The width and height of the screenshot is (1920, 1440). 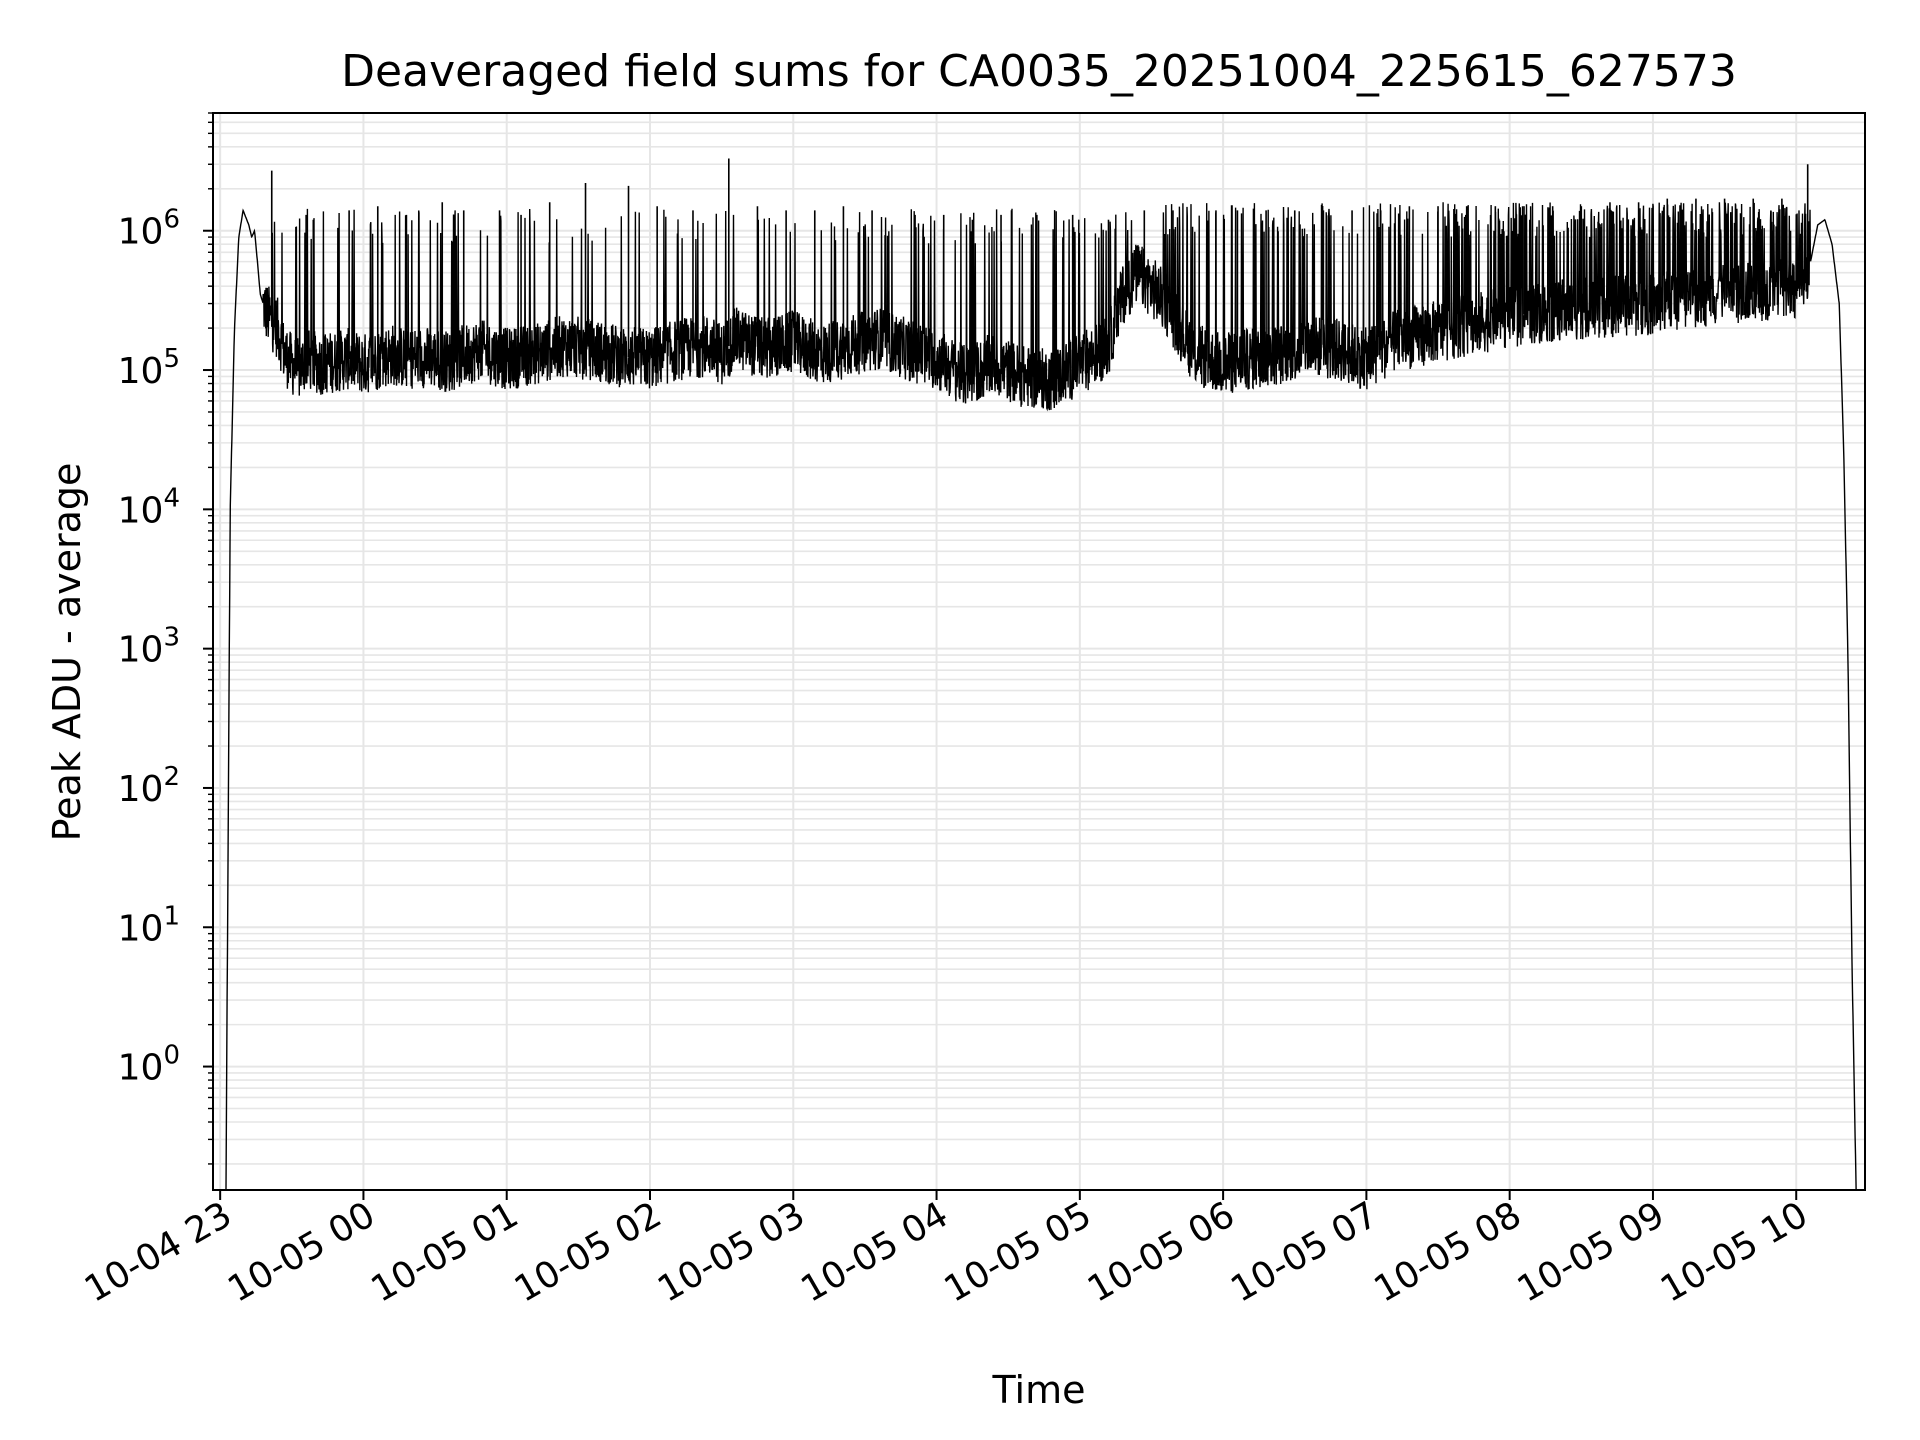 What do you see at coordinates (149, 786) in the screenshot?
I see `y-tick-label: 10²` at bounding box center [149, 786].